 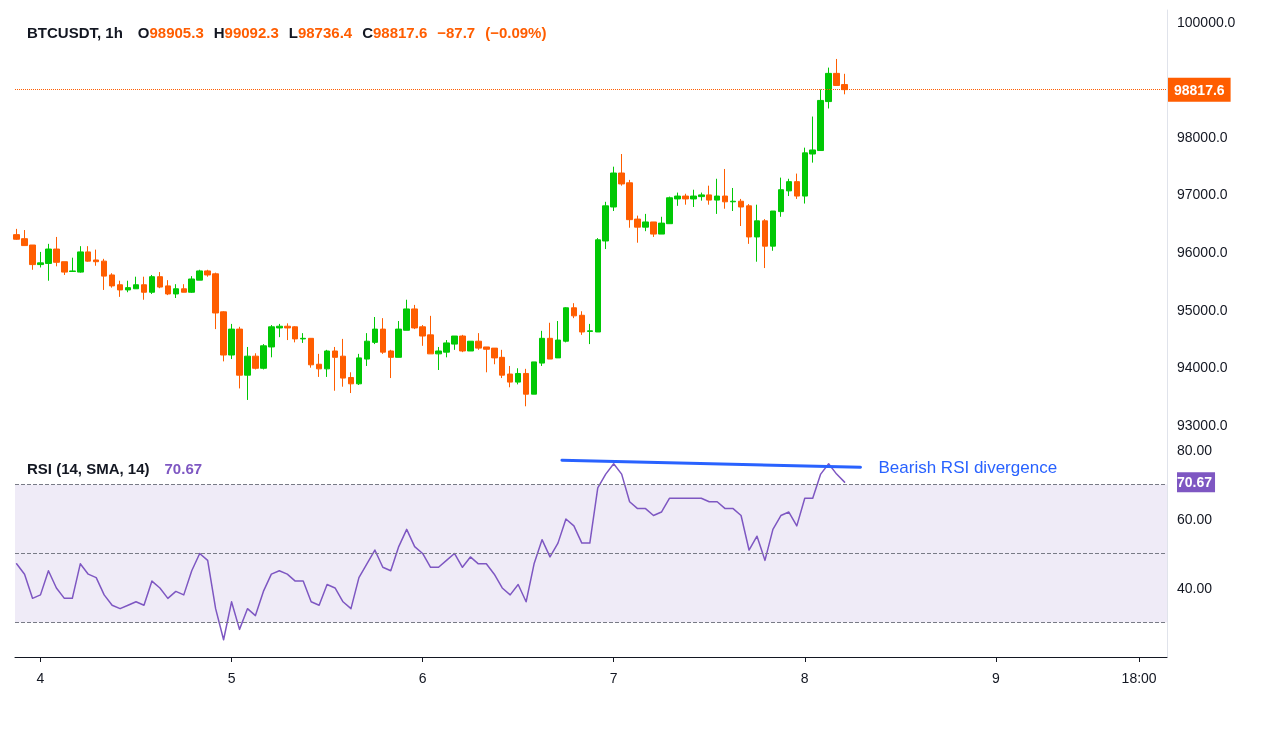 What do you see at coordinates (1202, 309) in the screenshot?
I see `y-tick-label: 95000.0` at bounding box center [1202, 309].